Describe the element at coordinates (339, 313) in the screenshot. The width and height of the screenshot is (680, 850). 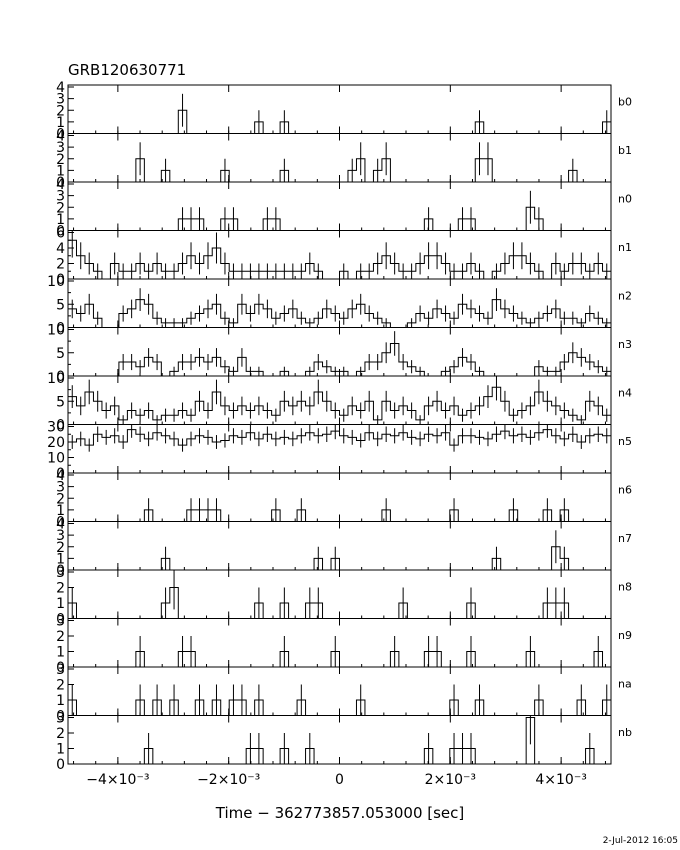
I see `histogram-line-n2` at that location.